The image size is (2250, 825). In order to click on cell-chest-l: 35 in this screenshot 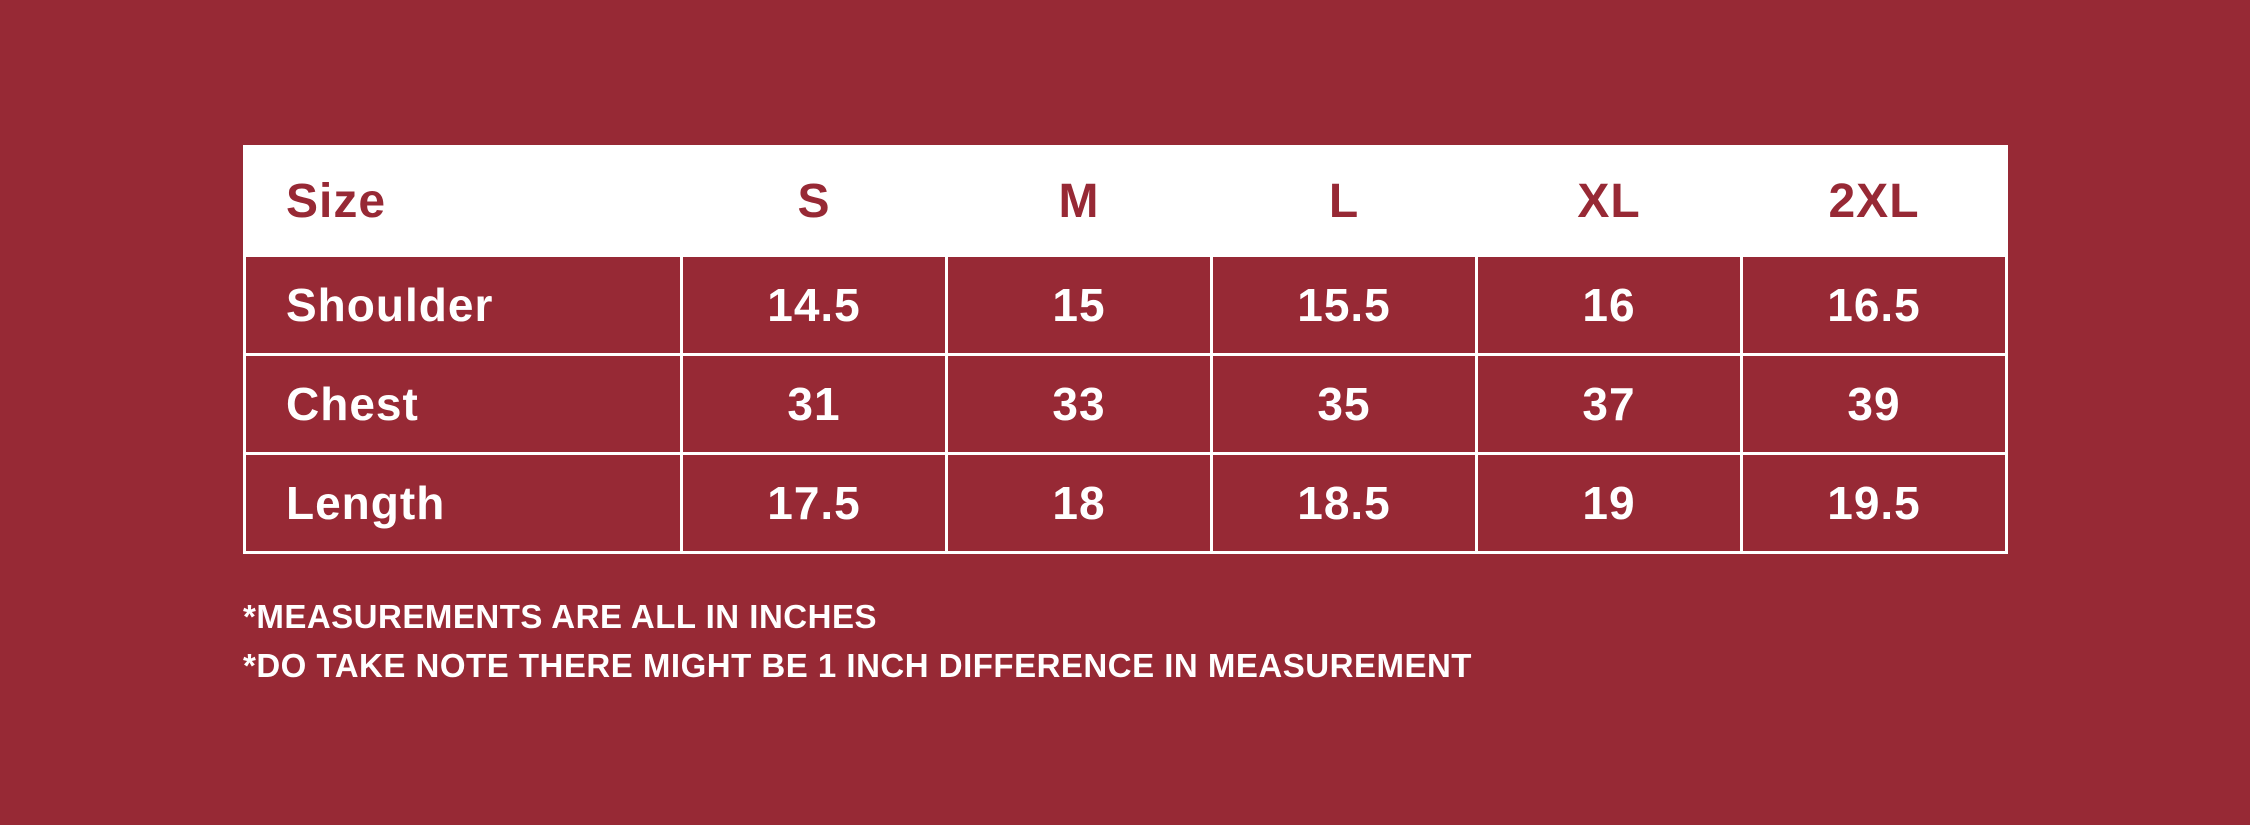, I will do `click(1344, 404)`.